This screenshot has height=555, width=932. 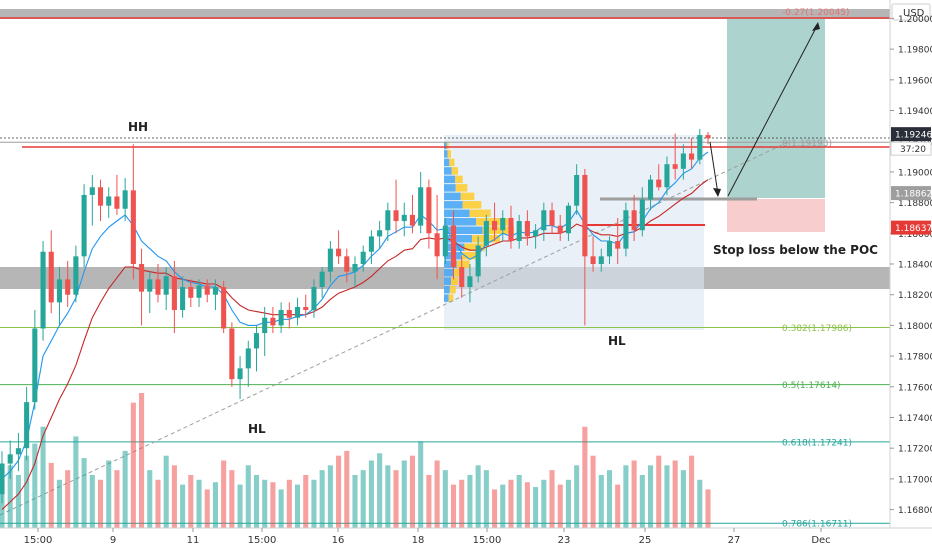 I want to click on x-tick-label: 27, so click(x=734, y=540).